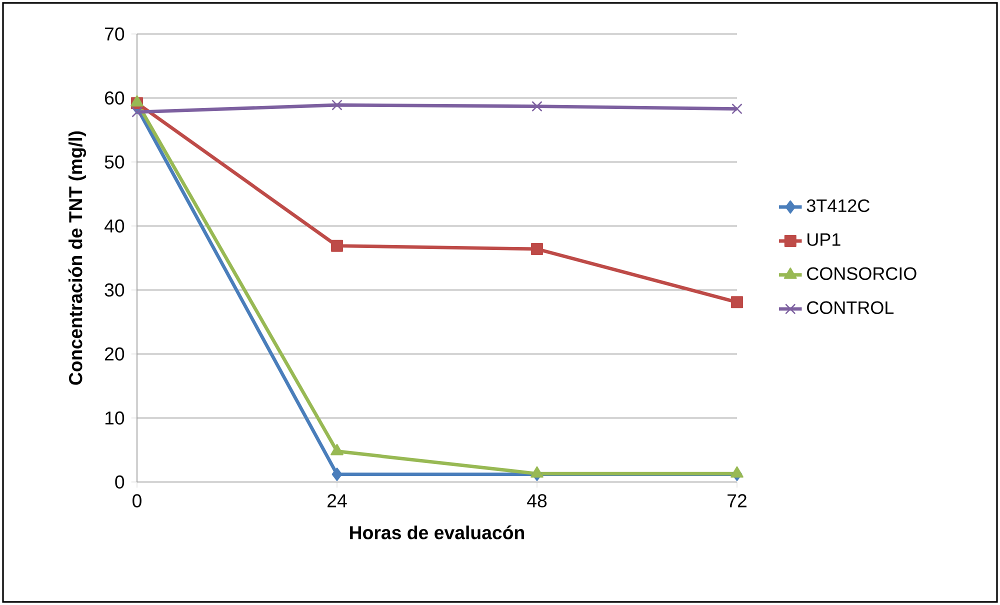 The image size is (1000, 605). What do you see at coordinates (114, 354) in the screenshot?
I see `y-tick-label: 20` at bounding box center [114, 354].